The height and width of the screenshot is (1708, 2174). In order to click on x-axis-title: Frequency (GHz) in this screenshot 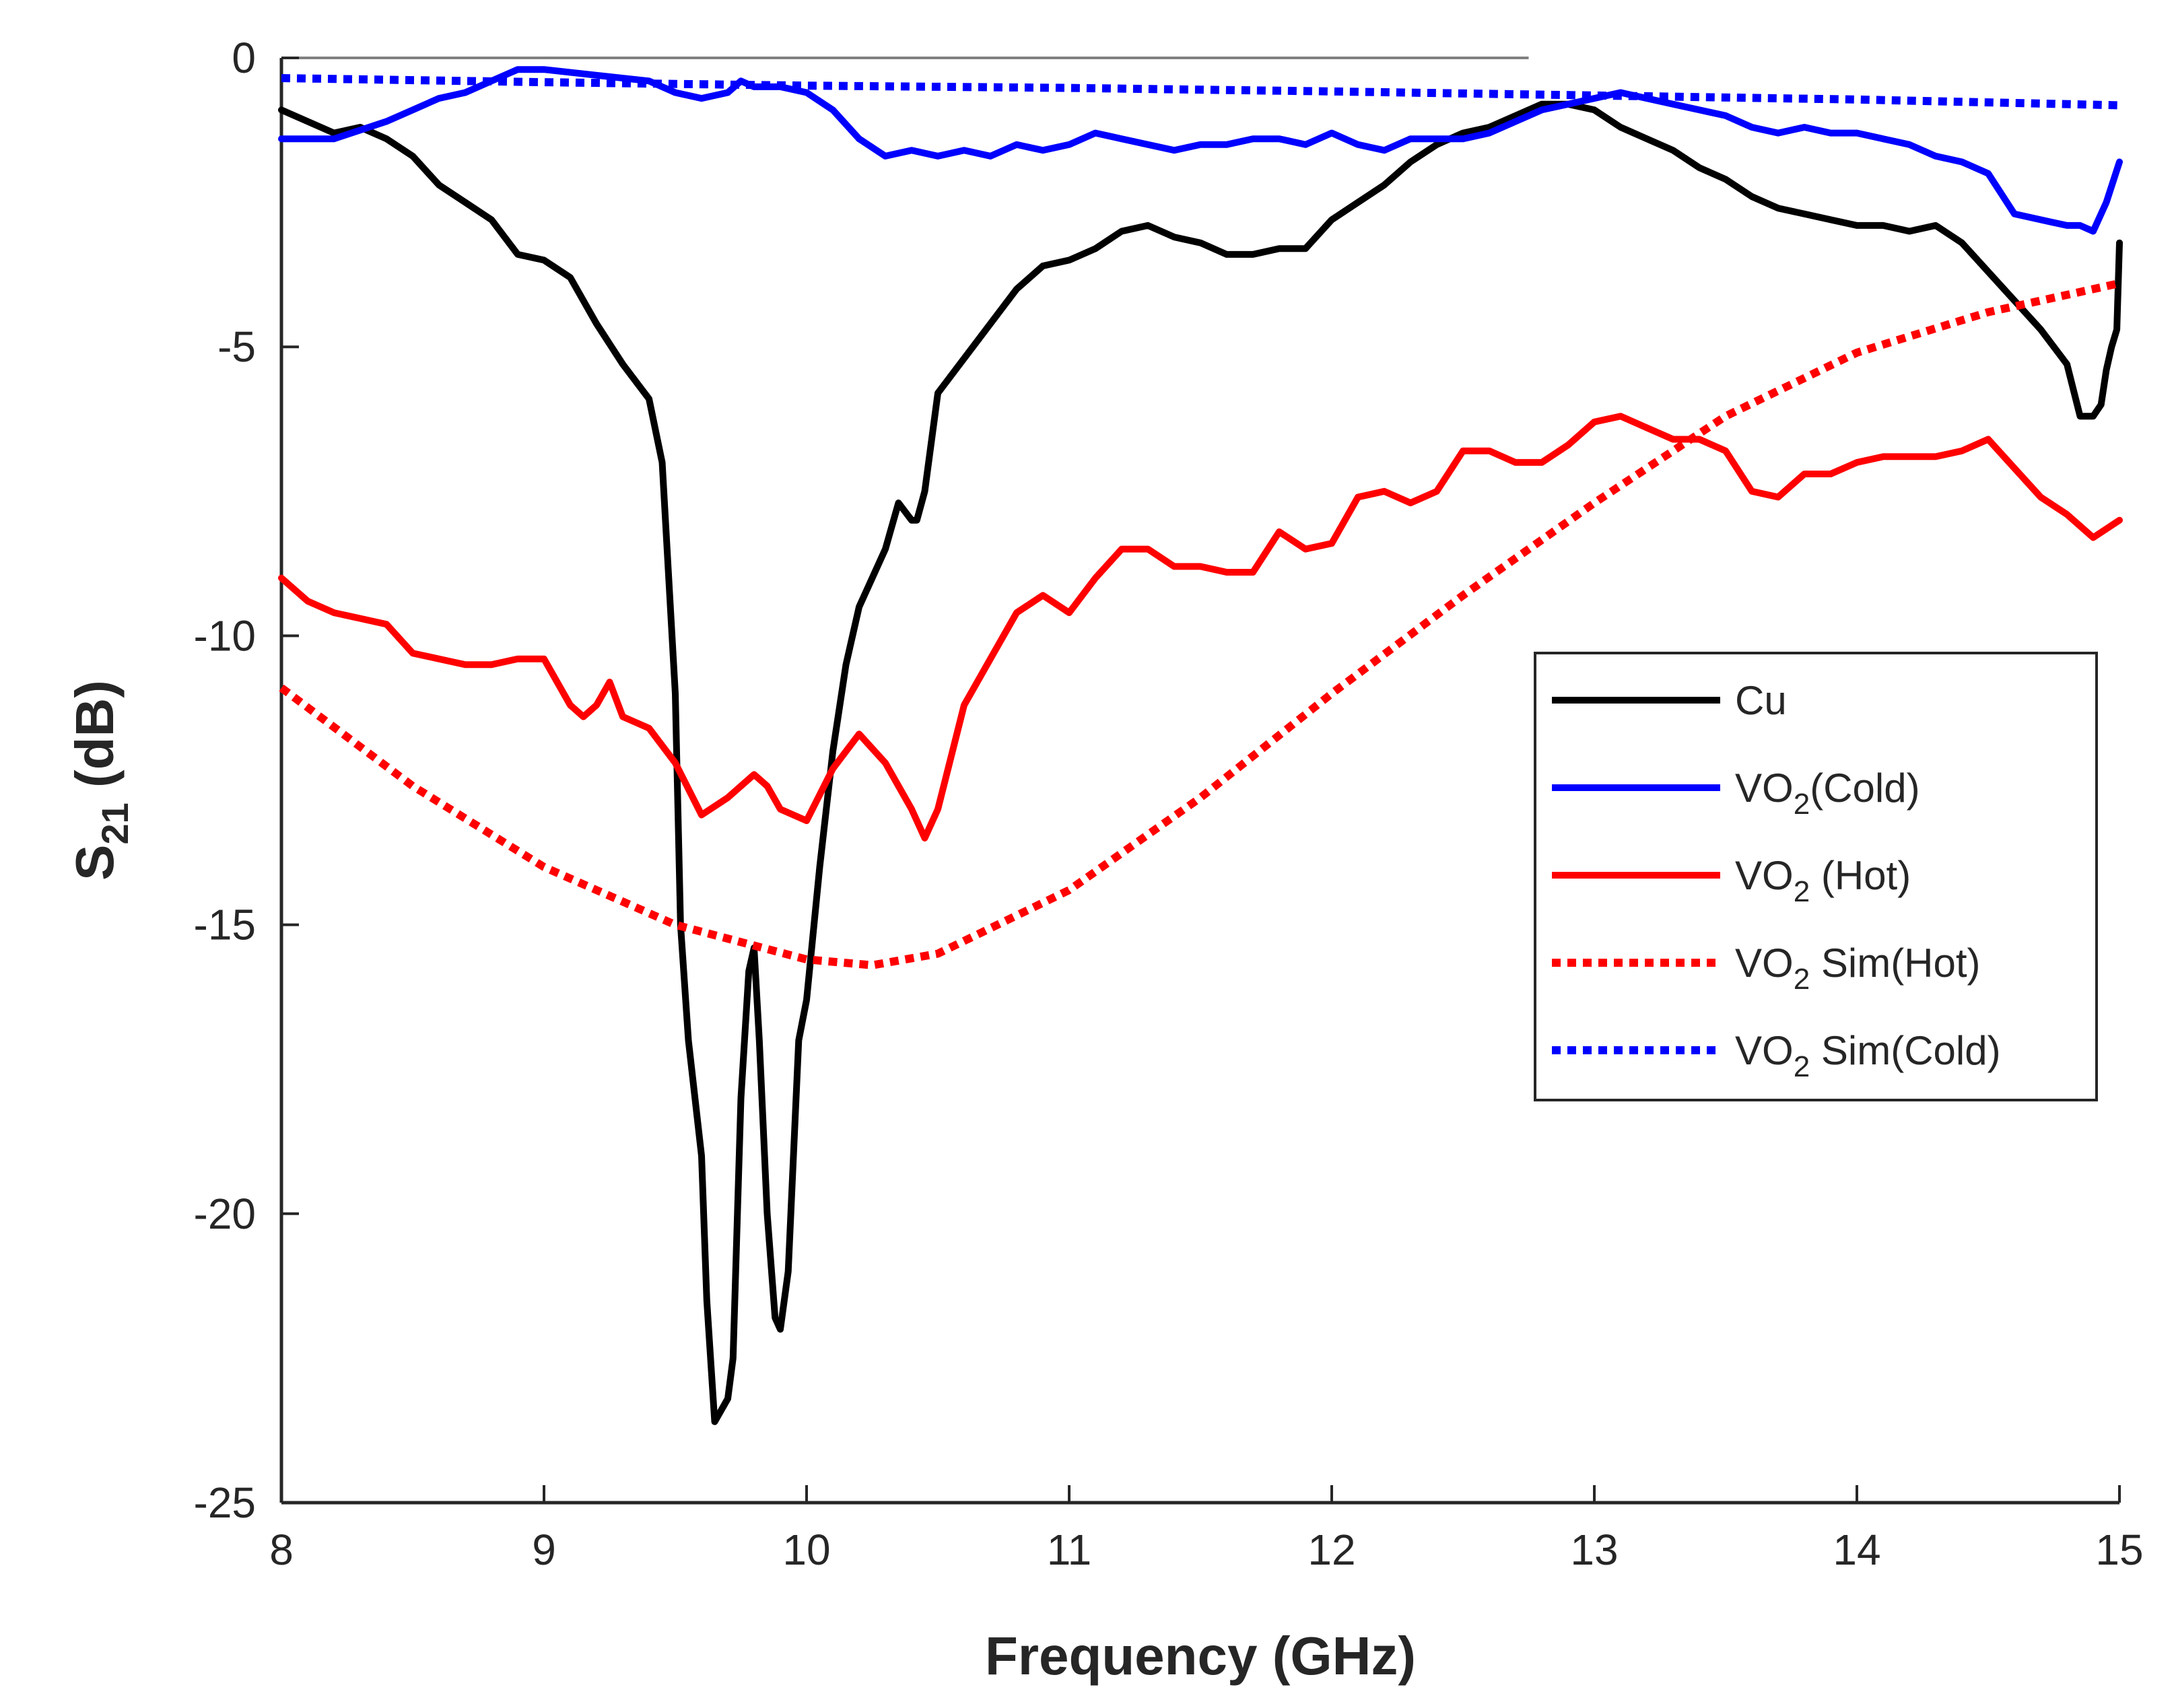, I will do `click(1200, 1656)`.